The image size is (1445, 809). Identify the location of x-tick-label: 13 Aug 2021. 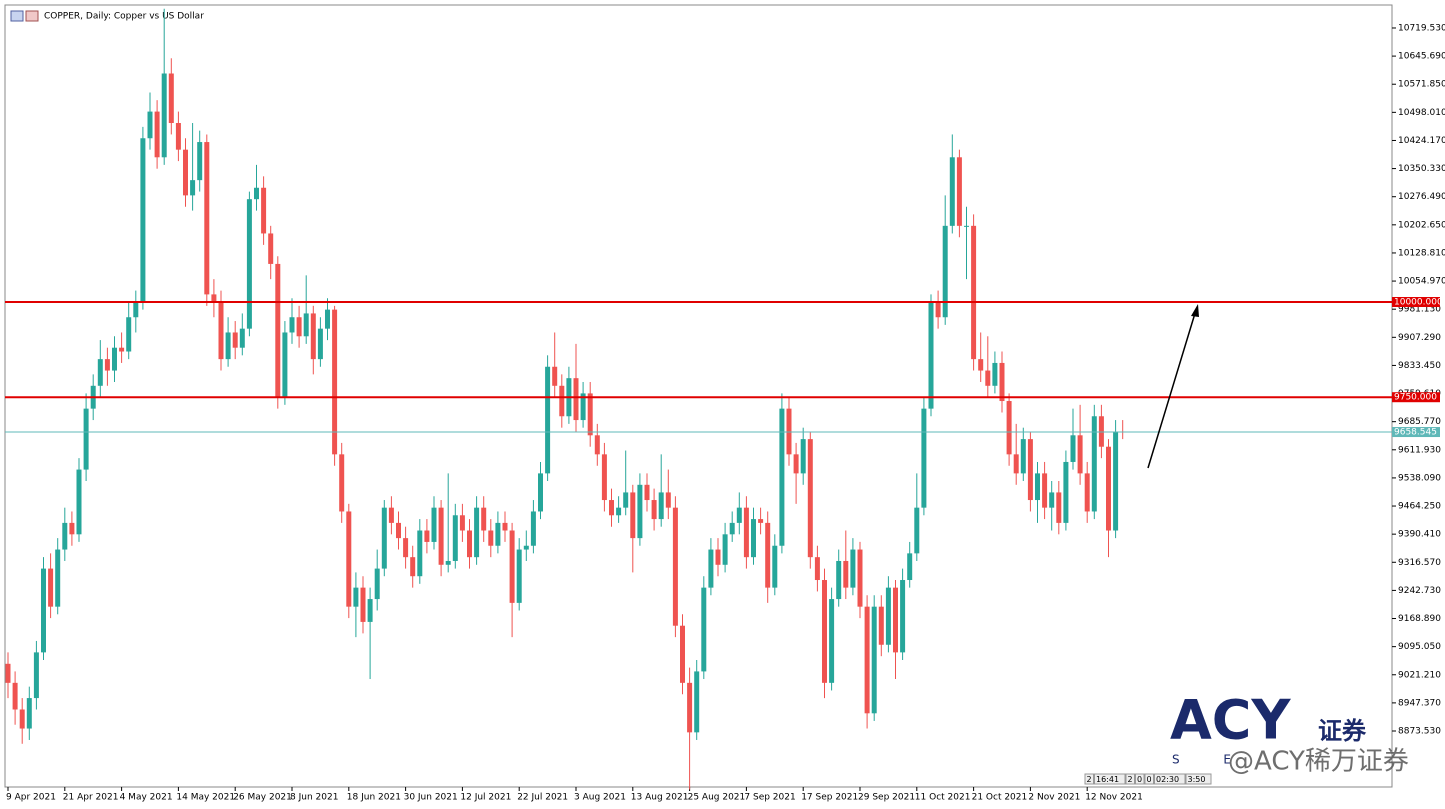
(660, 798).